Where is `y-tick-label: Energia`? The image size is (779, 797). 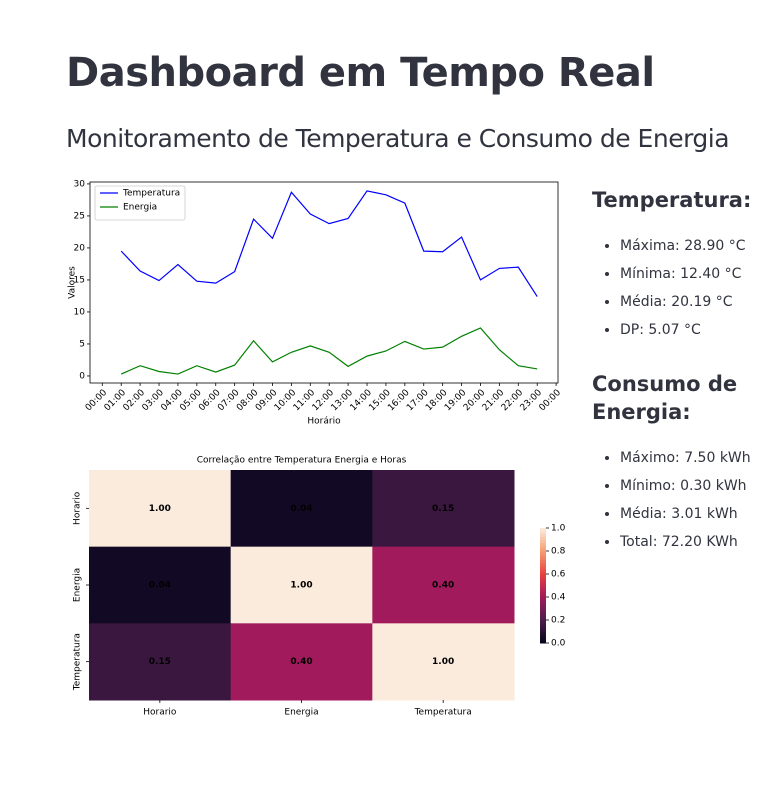
y-tick-label: Energia is located at coordinates (78, 585).